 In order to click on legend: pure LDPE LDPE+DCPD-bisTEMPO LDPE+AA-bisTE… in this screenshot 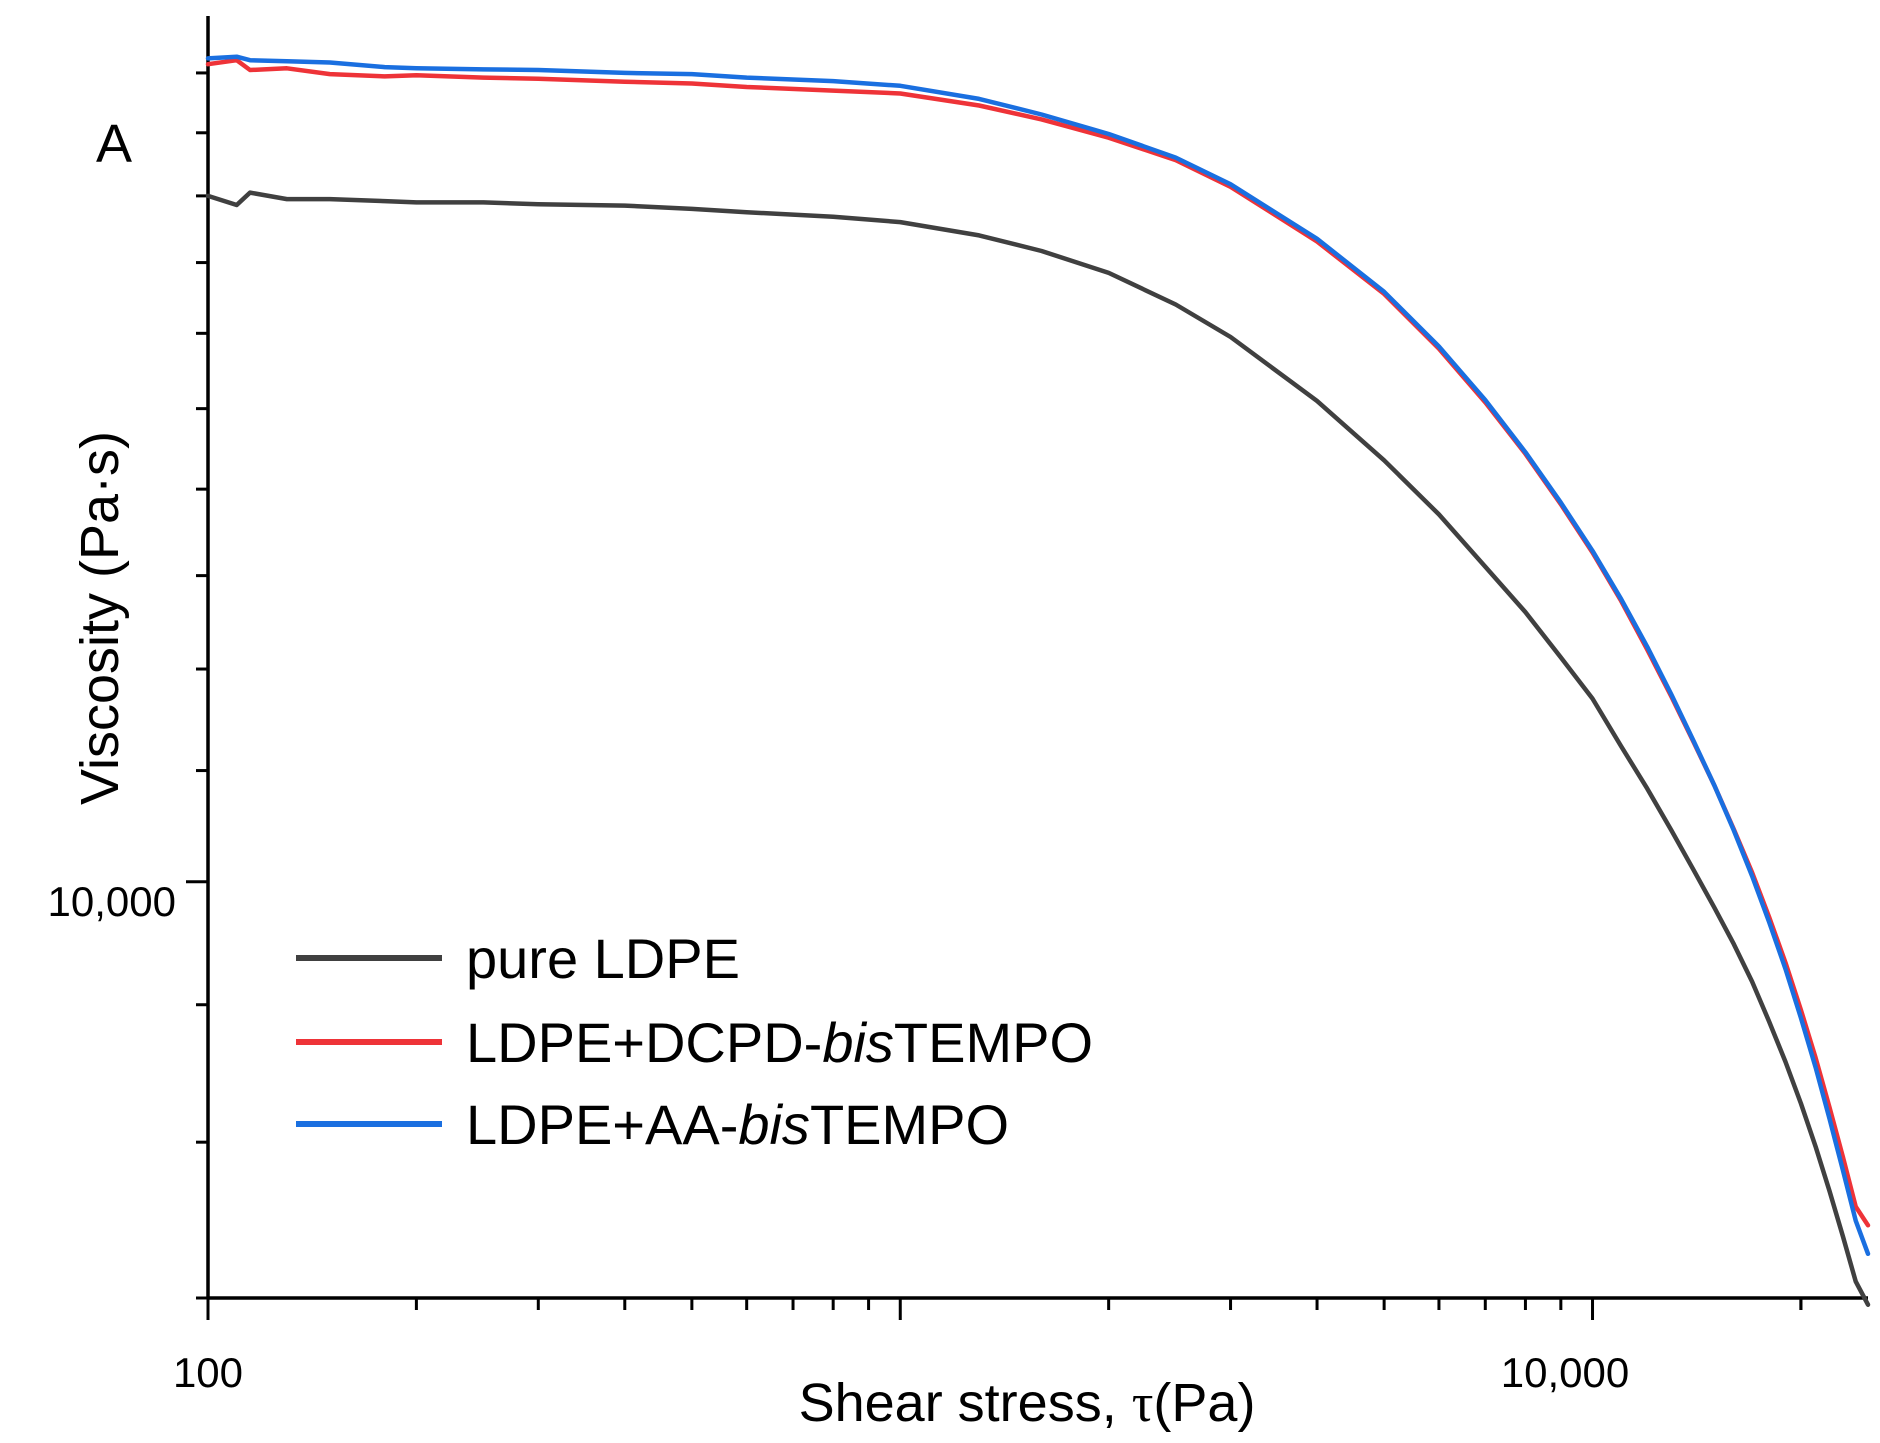, I will do `click(694, 1041)`.